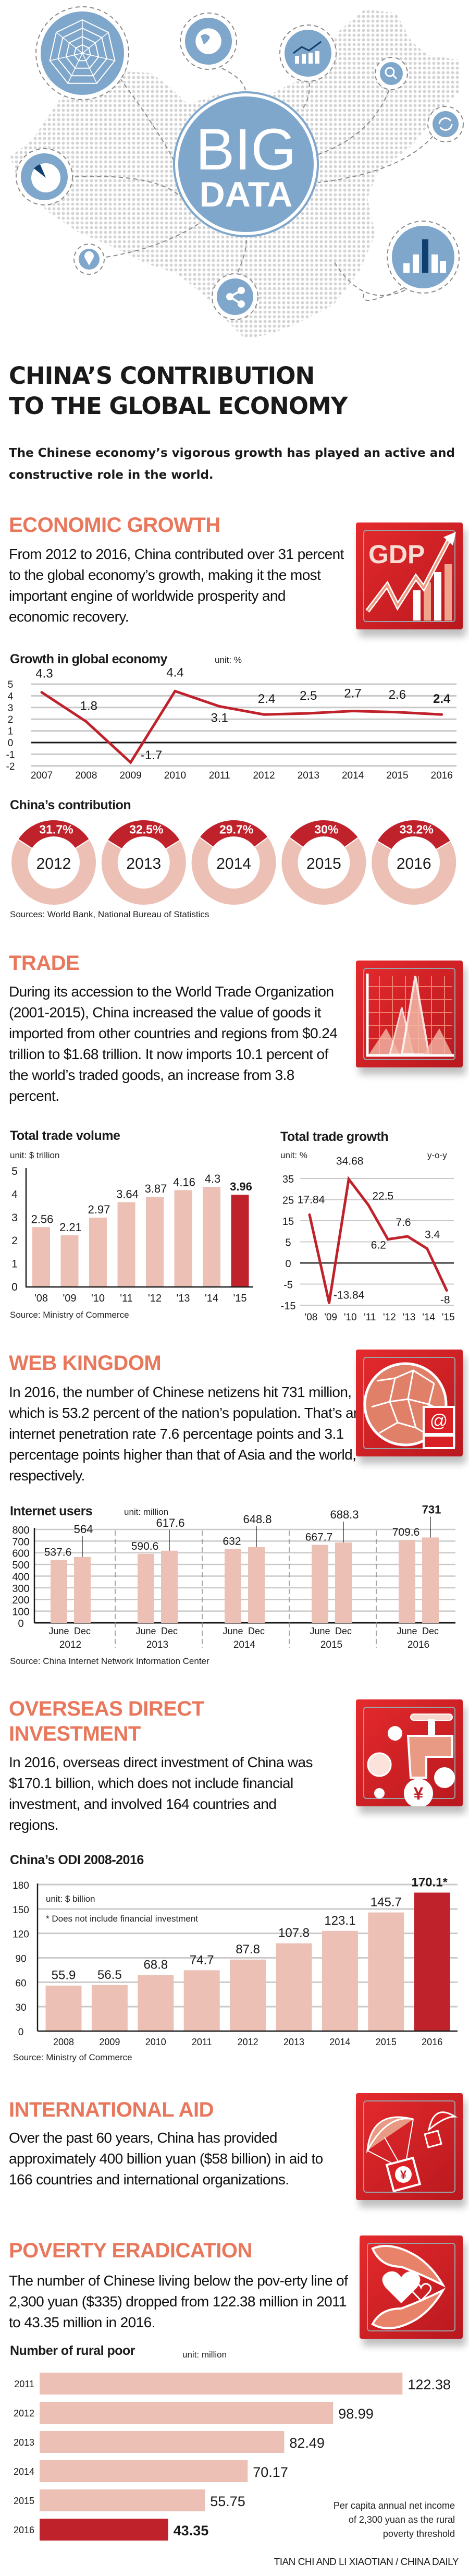 Image resolution: width=469 pixels, height=2576 pixels. Describe the element at coordinates (127, 1193) in the screenshot. I see `bar-value-label: 3.64` at that location.